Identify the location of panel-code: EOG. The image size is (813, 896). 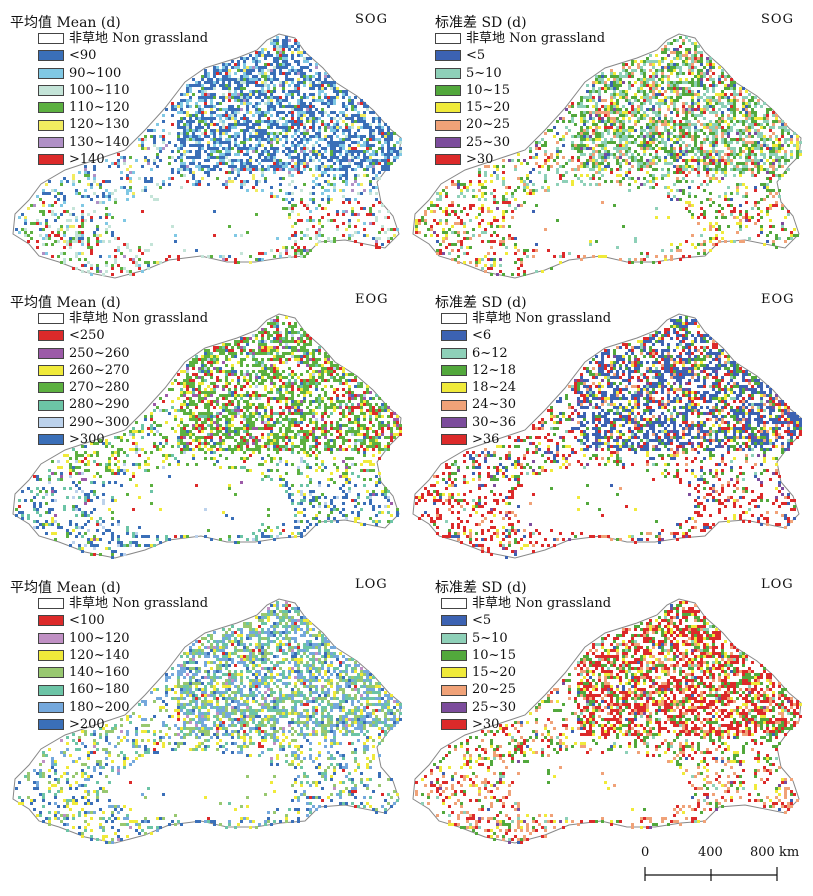
(778, 299).